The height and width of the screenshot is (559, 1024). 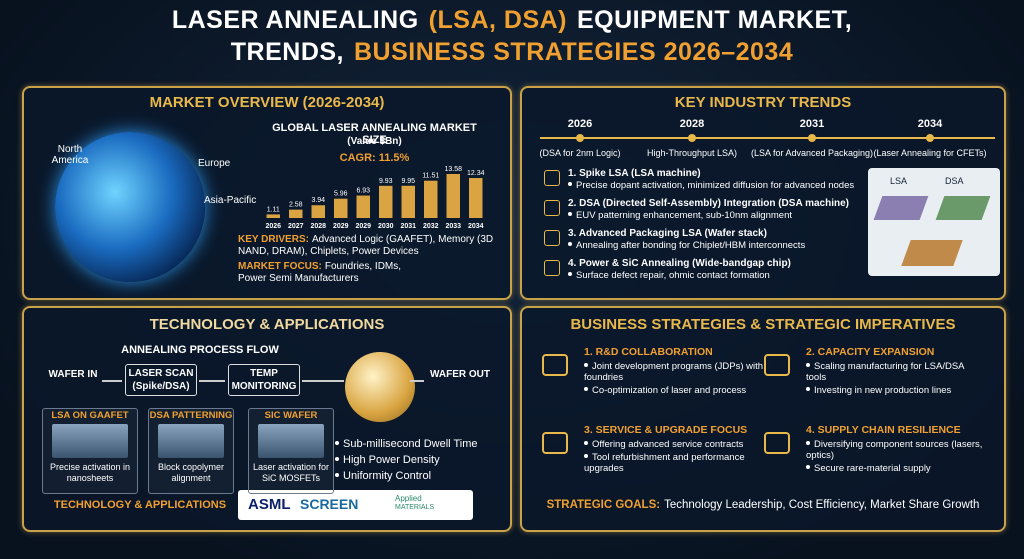 What do you see at coordinates (191, 415) in the screenshot?
I see `card-title: DSA PATTERNING` at bounding box center [191, 415].